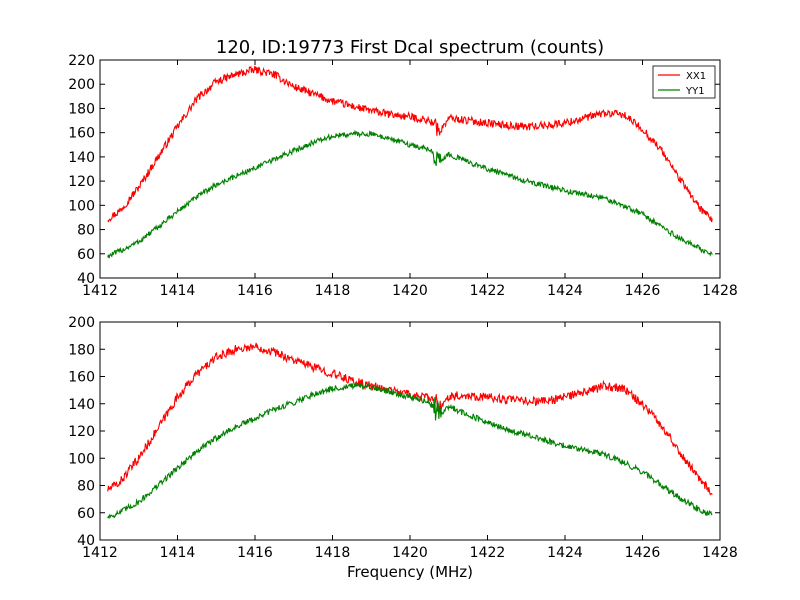 This screenshot has height=600, width=800. What do you see at coordinates (684, 82) in the screenshot?
I see `legend-box` at bounding box center [684, 82].